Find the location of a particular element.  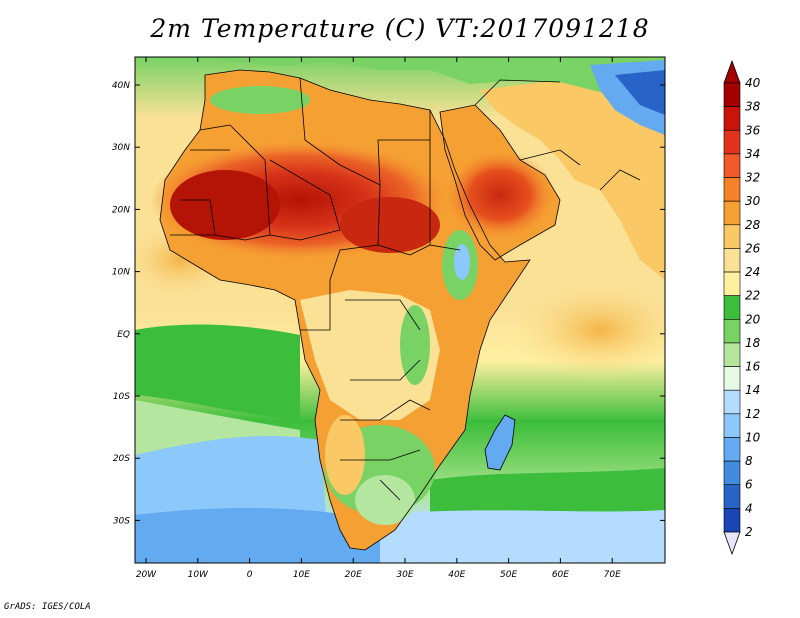

east-africa-highlands-cool is located at coordinates (462, 262).